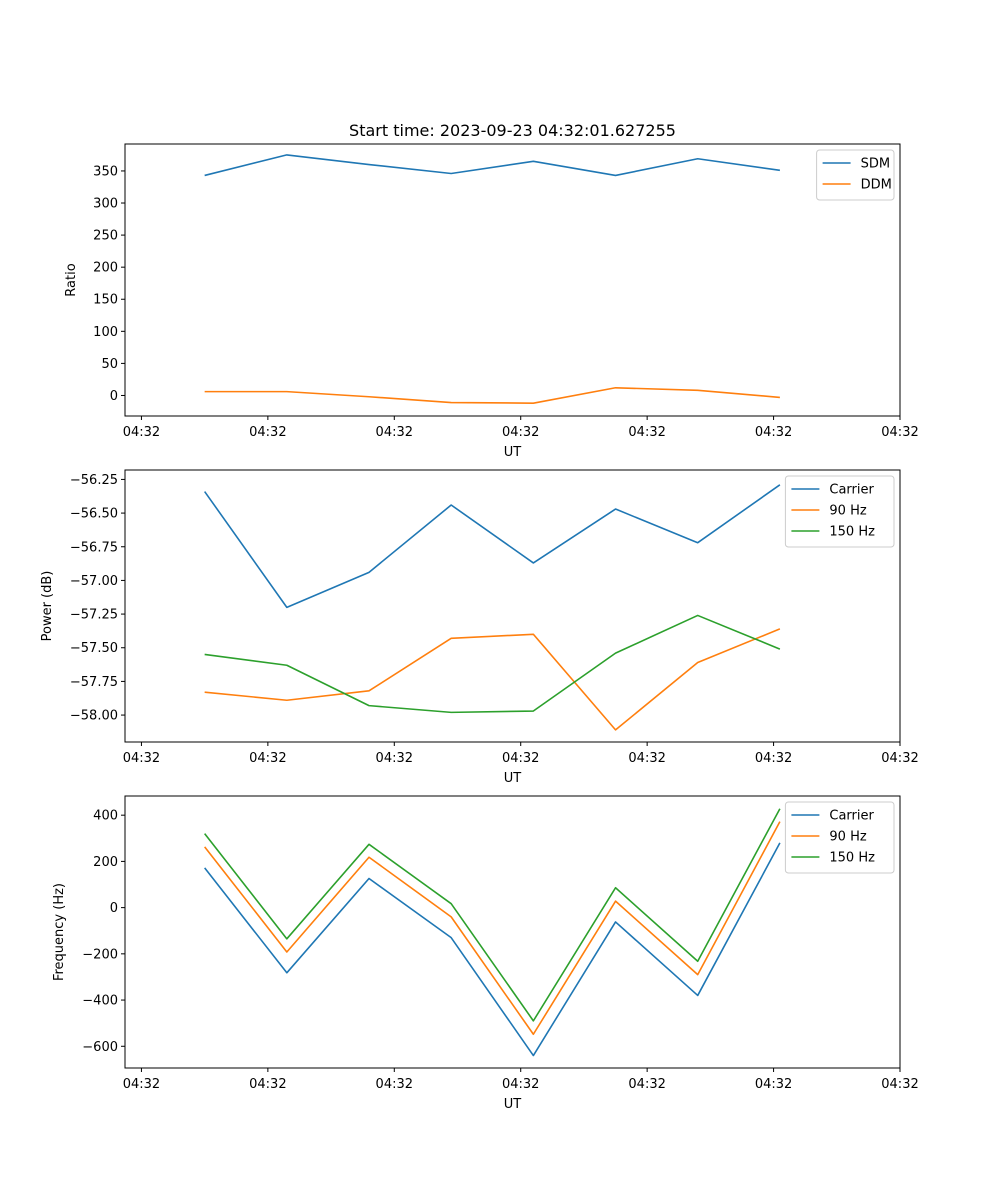 Image resolution: width=1000 pixels, height=1200 pixels. I want to click on y-axis-label: Power (dB), so click(47, 606).